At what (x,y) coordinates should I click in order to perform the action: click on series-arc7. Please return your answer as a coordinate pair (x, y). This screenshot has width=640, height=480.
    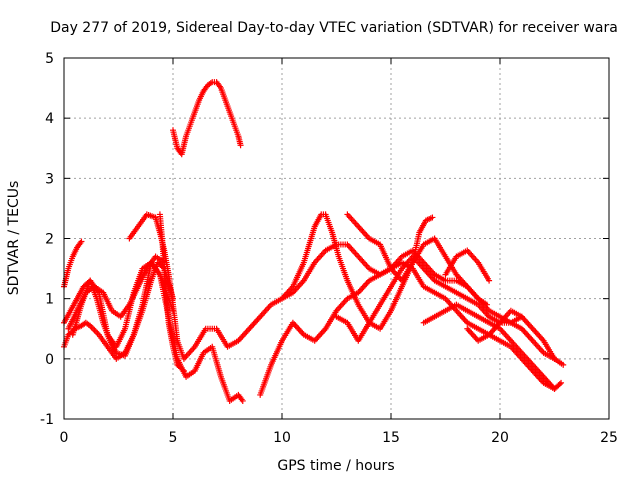
    Looking at the image, I should click on (171, 292).